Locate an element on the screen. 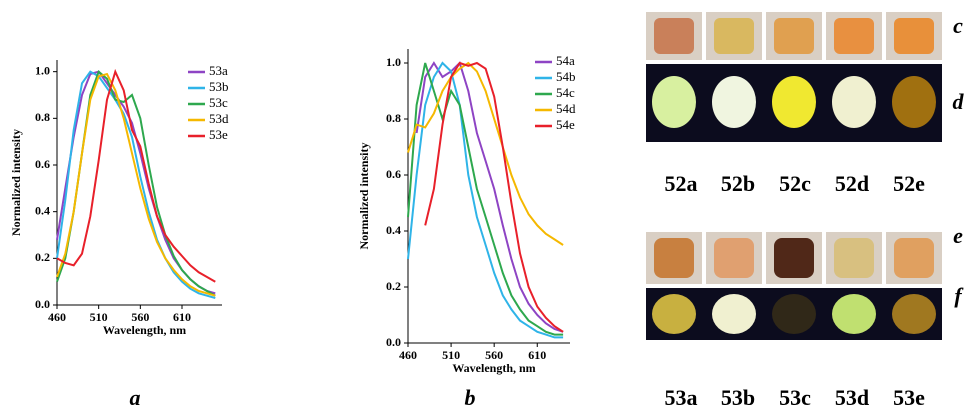 The image size is (978, 414). photo-label: 53d is located at coordinates (852, 397).